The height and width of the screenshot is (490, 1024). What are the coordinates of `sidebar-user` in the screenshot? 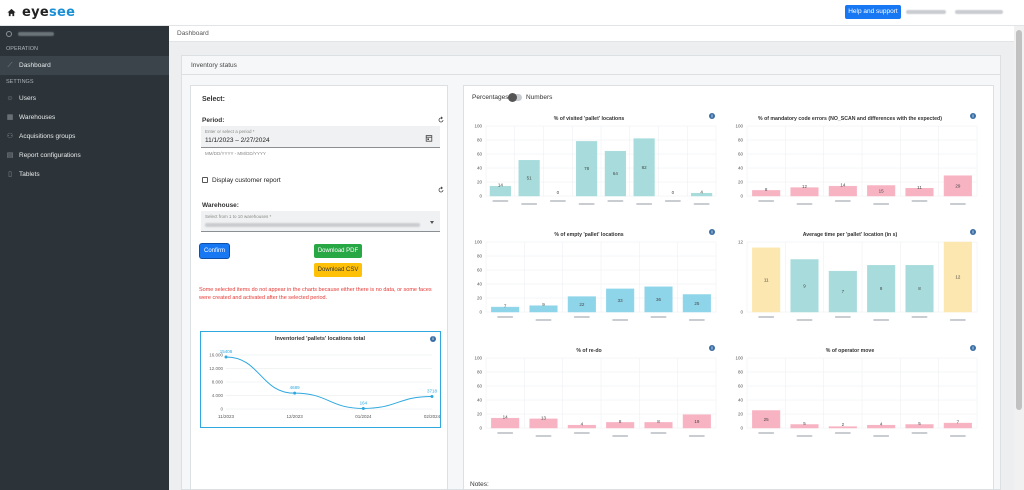 It's located at (84, 34).